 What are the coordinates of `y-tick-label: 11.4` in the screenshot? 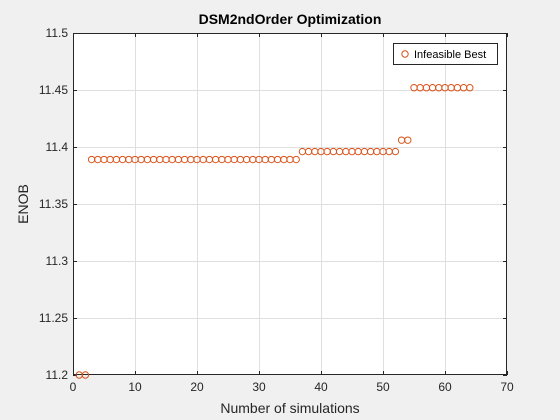 It's located at (57, 147).